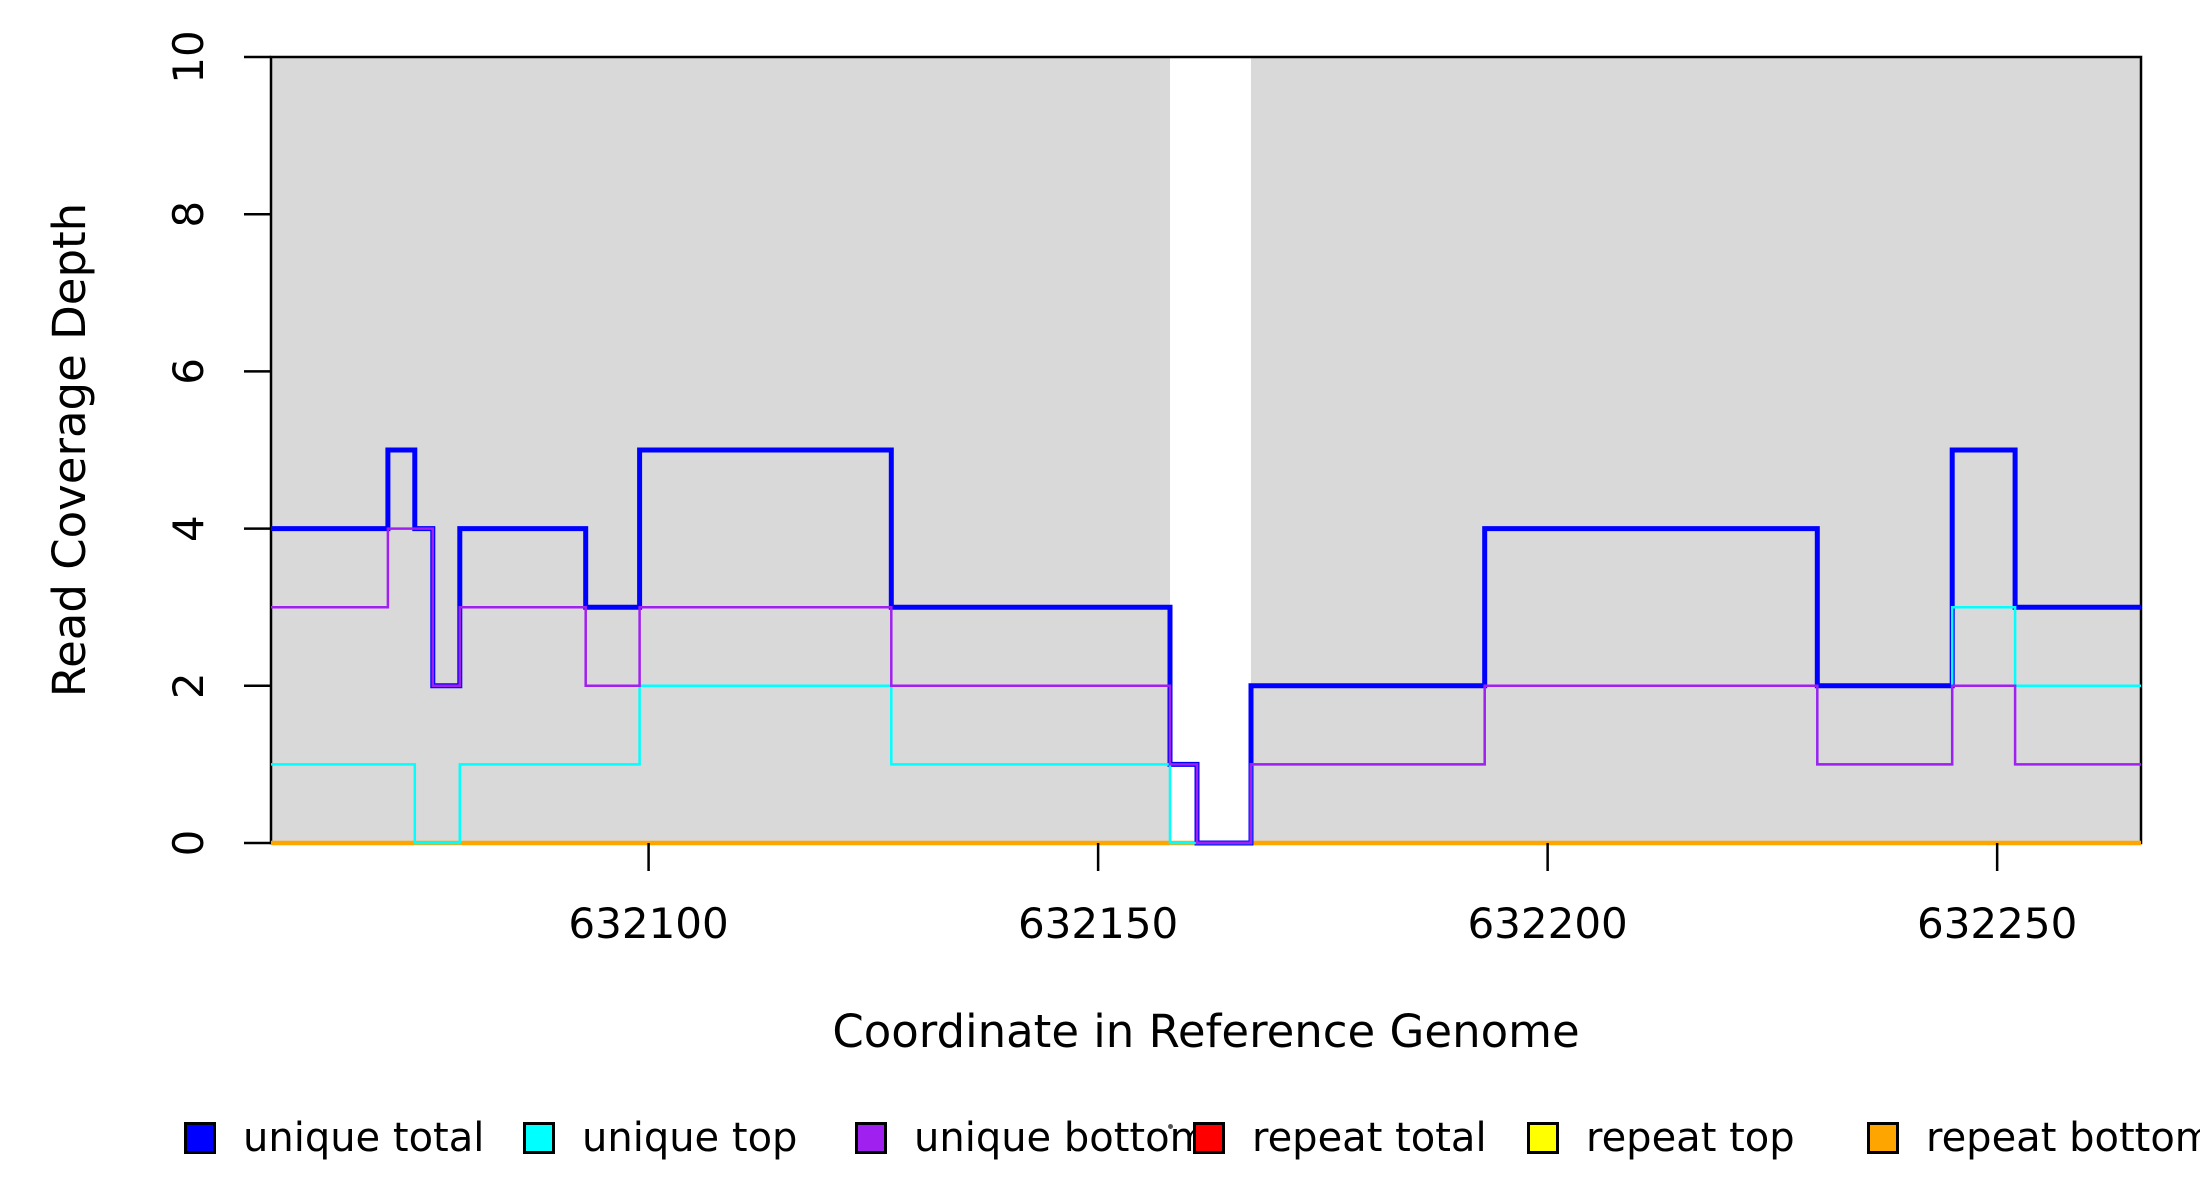 Image resolution: width=2200 pixels, height=1200 pixels. I want to click on y-tick-label: 4, so click(188, 528).